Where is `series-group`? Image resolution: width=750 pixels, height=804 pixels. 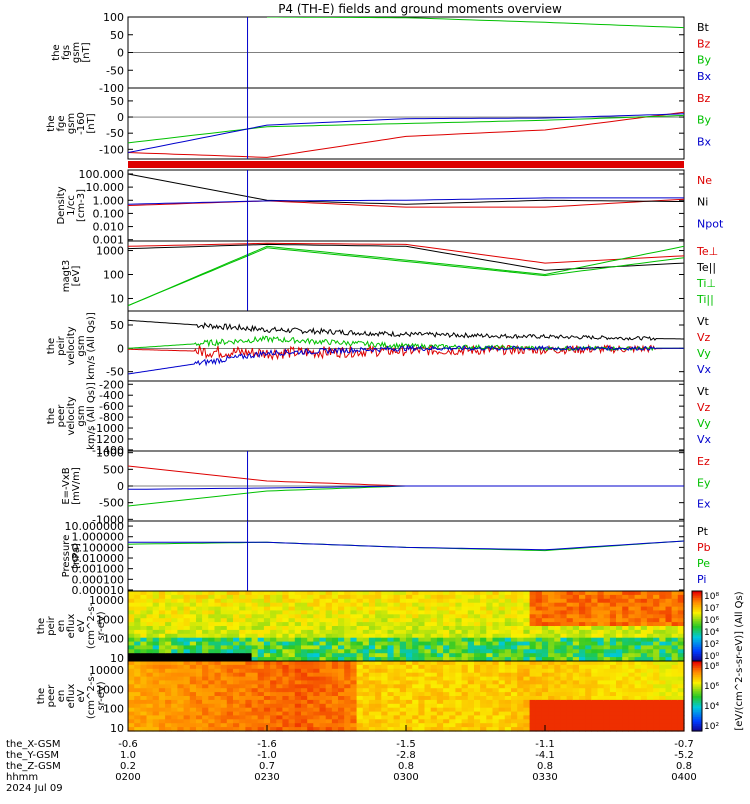 series-group is located at coordinates (406, 556).